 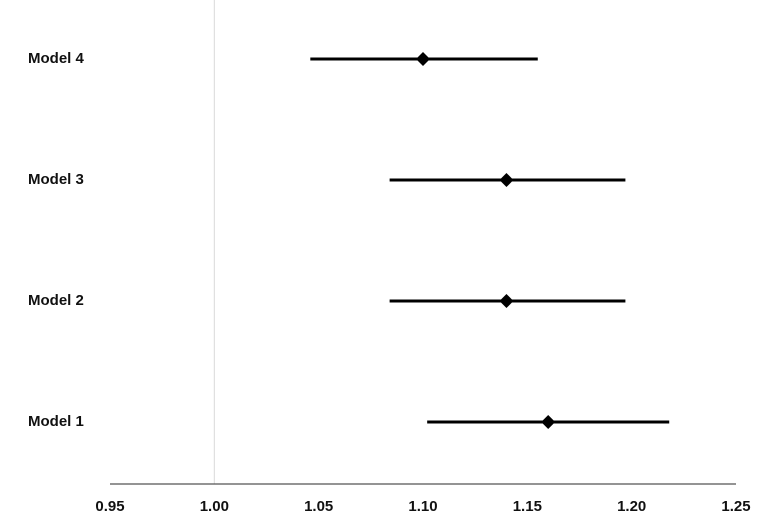 What do you see at coordinates (422, 506) in the screenshot?
I see `x-tick-label: 1.10` at bounding box center [422, 506].